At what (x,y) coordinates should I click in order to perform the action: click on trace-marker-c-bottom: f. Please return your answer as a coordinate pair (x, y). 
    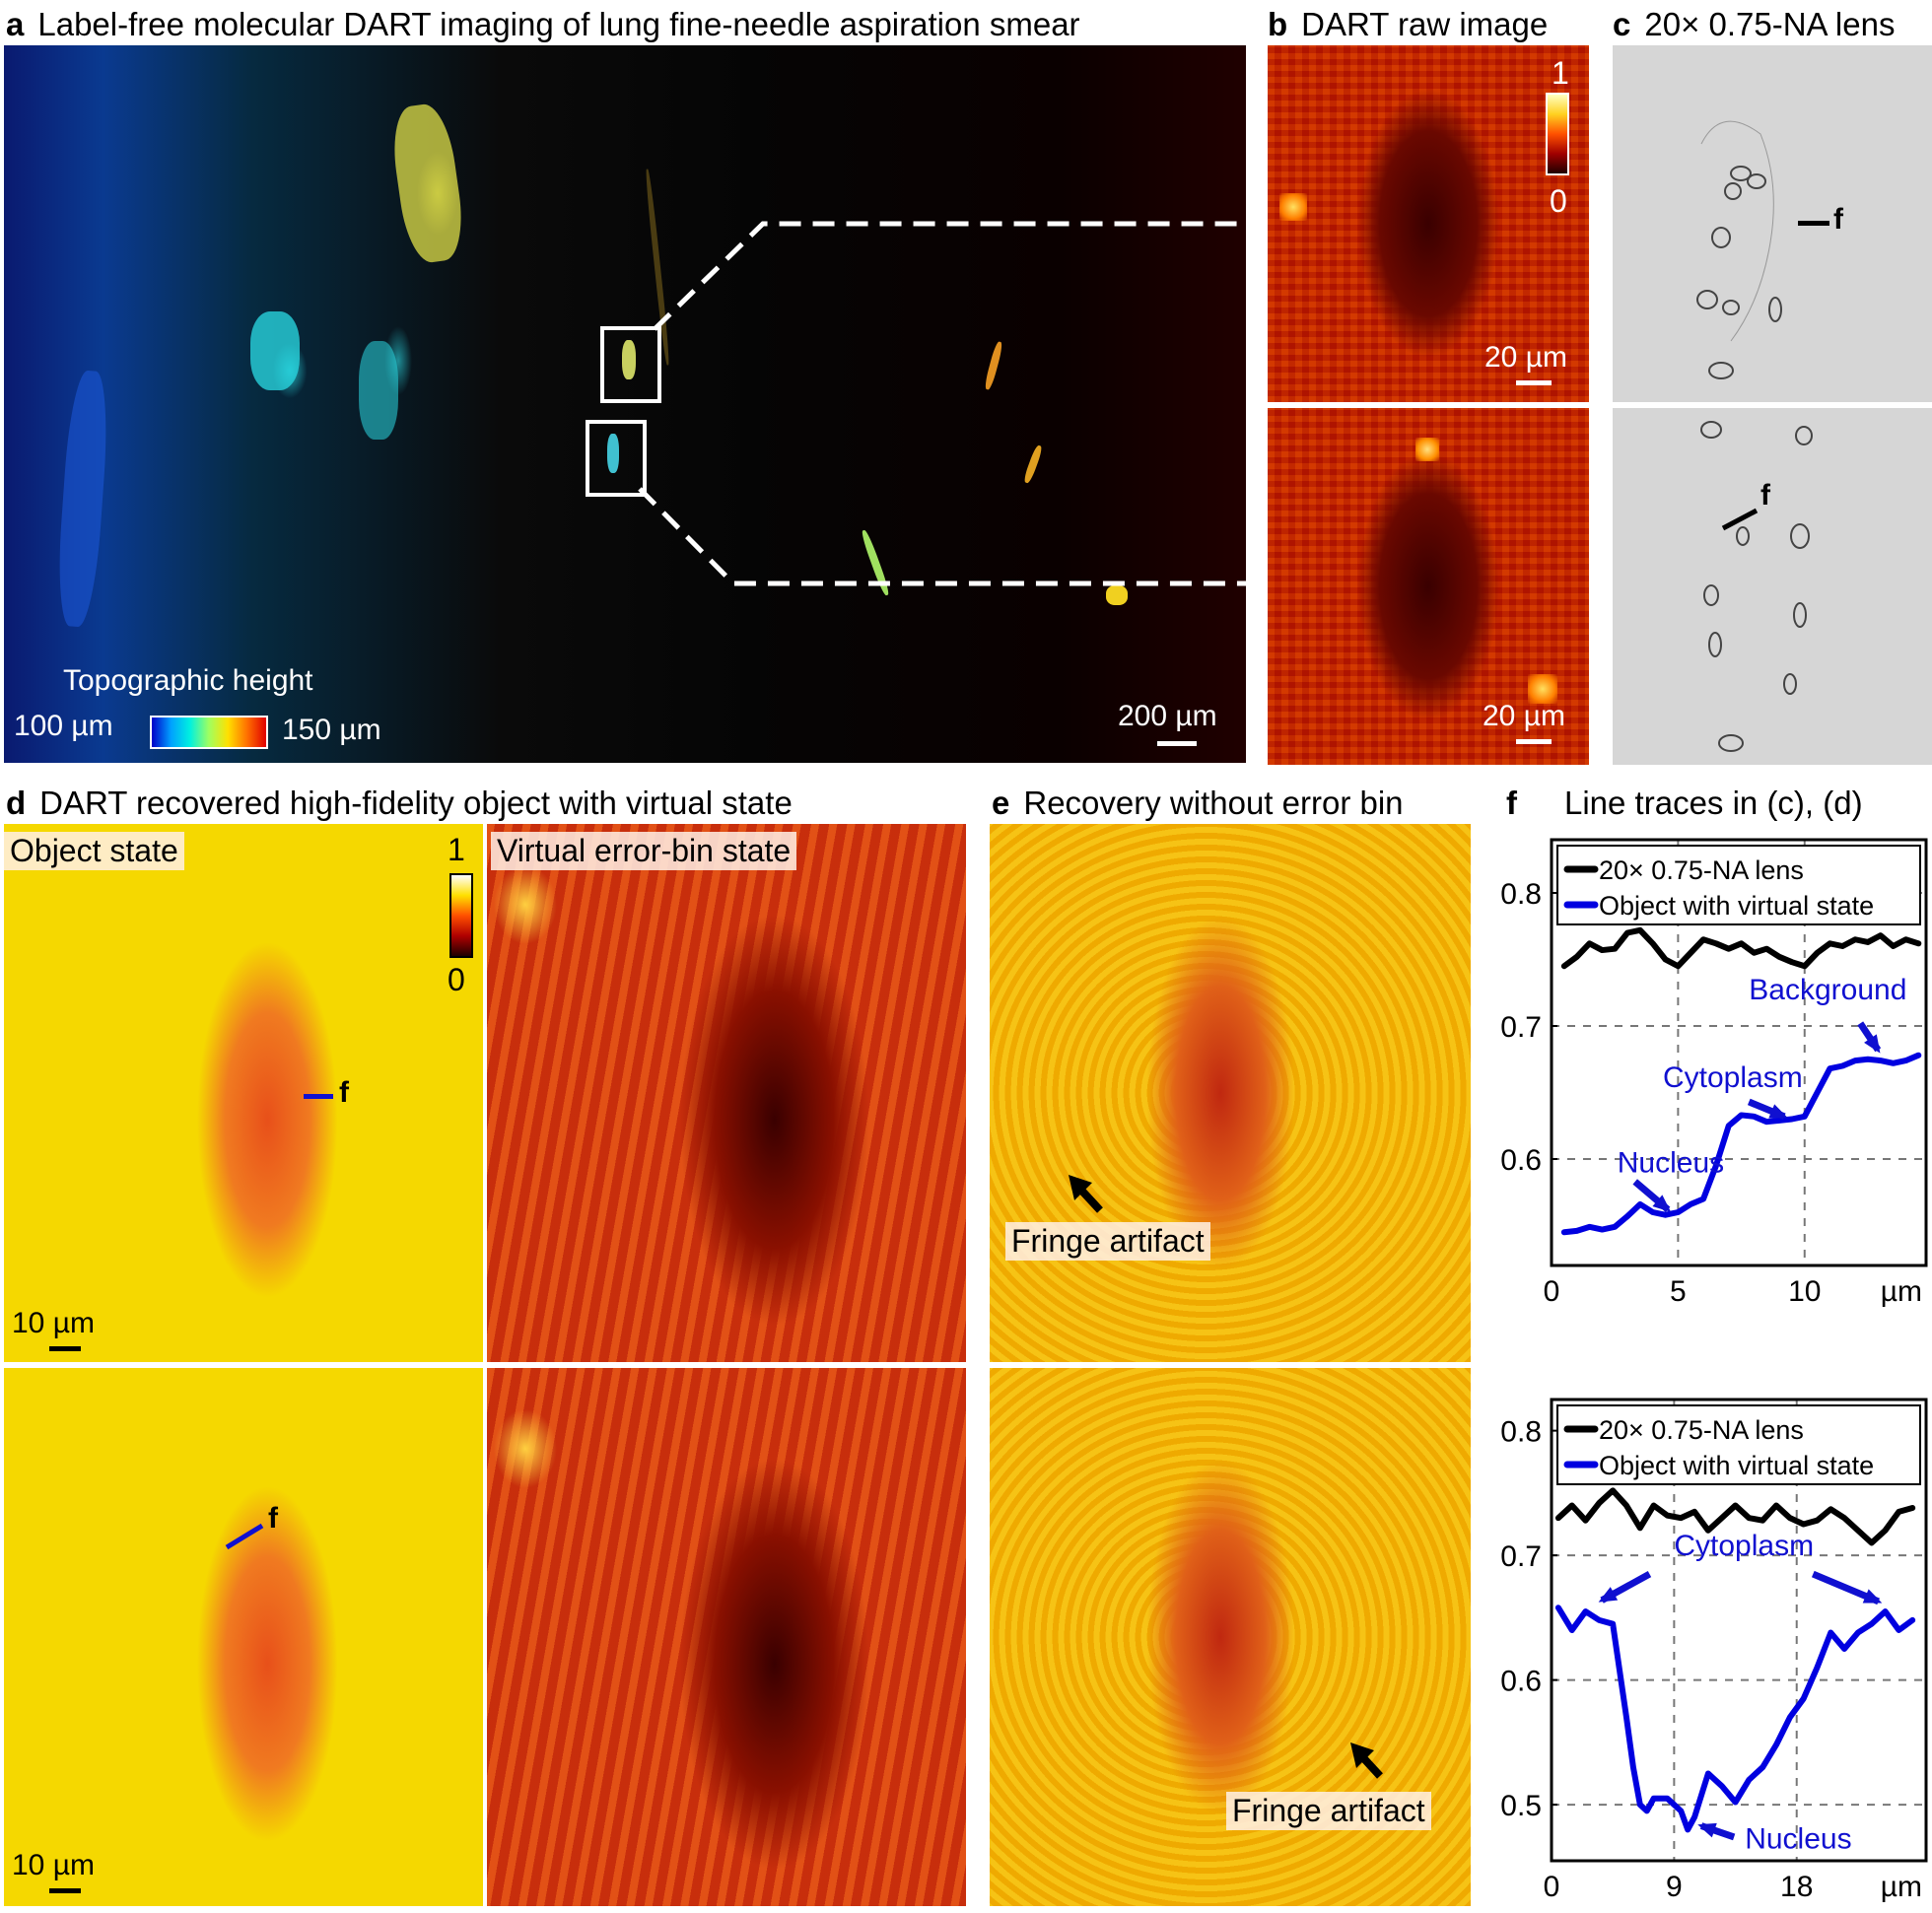
    Looking at the image, I should click on (1765, 495).